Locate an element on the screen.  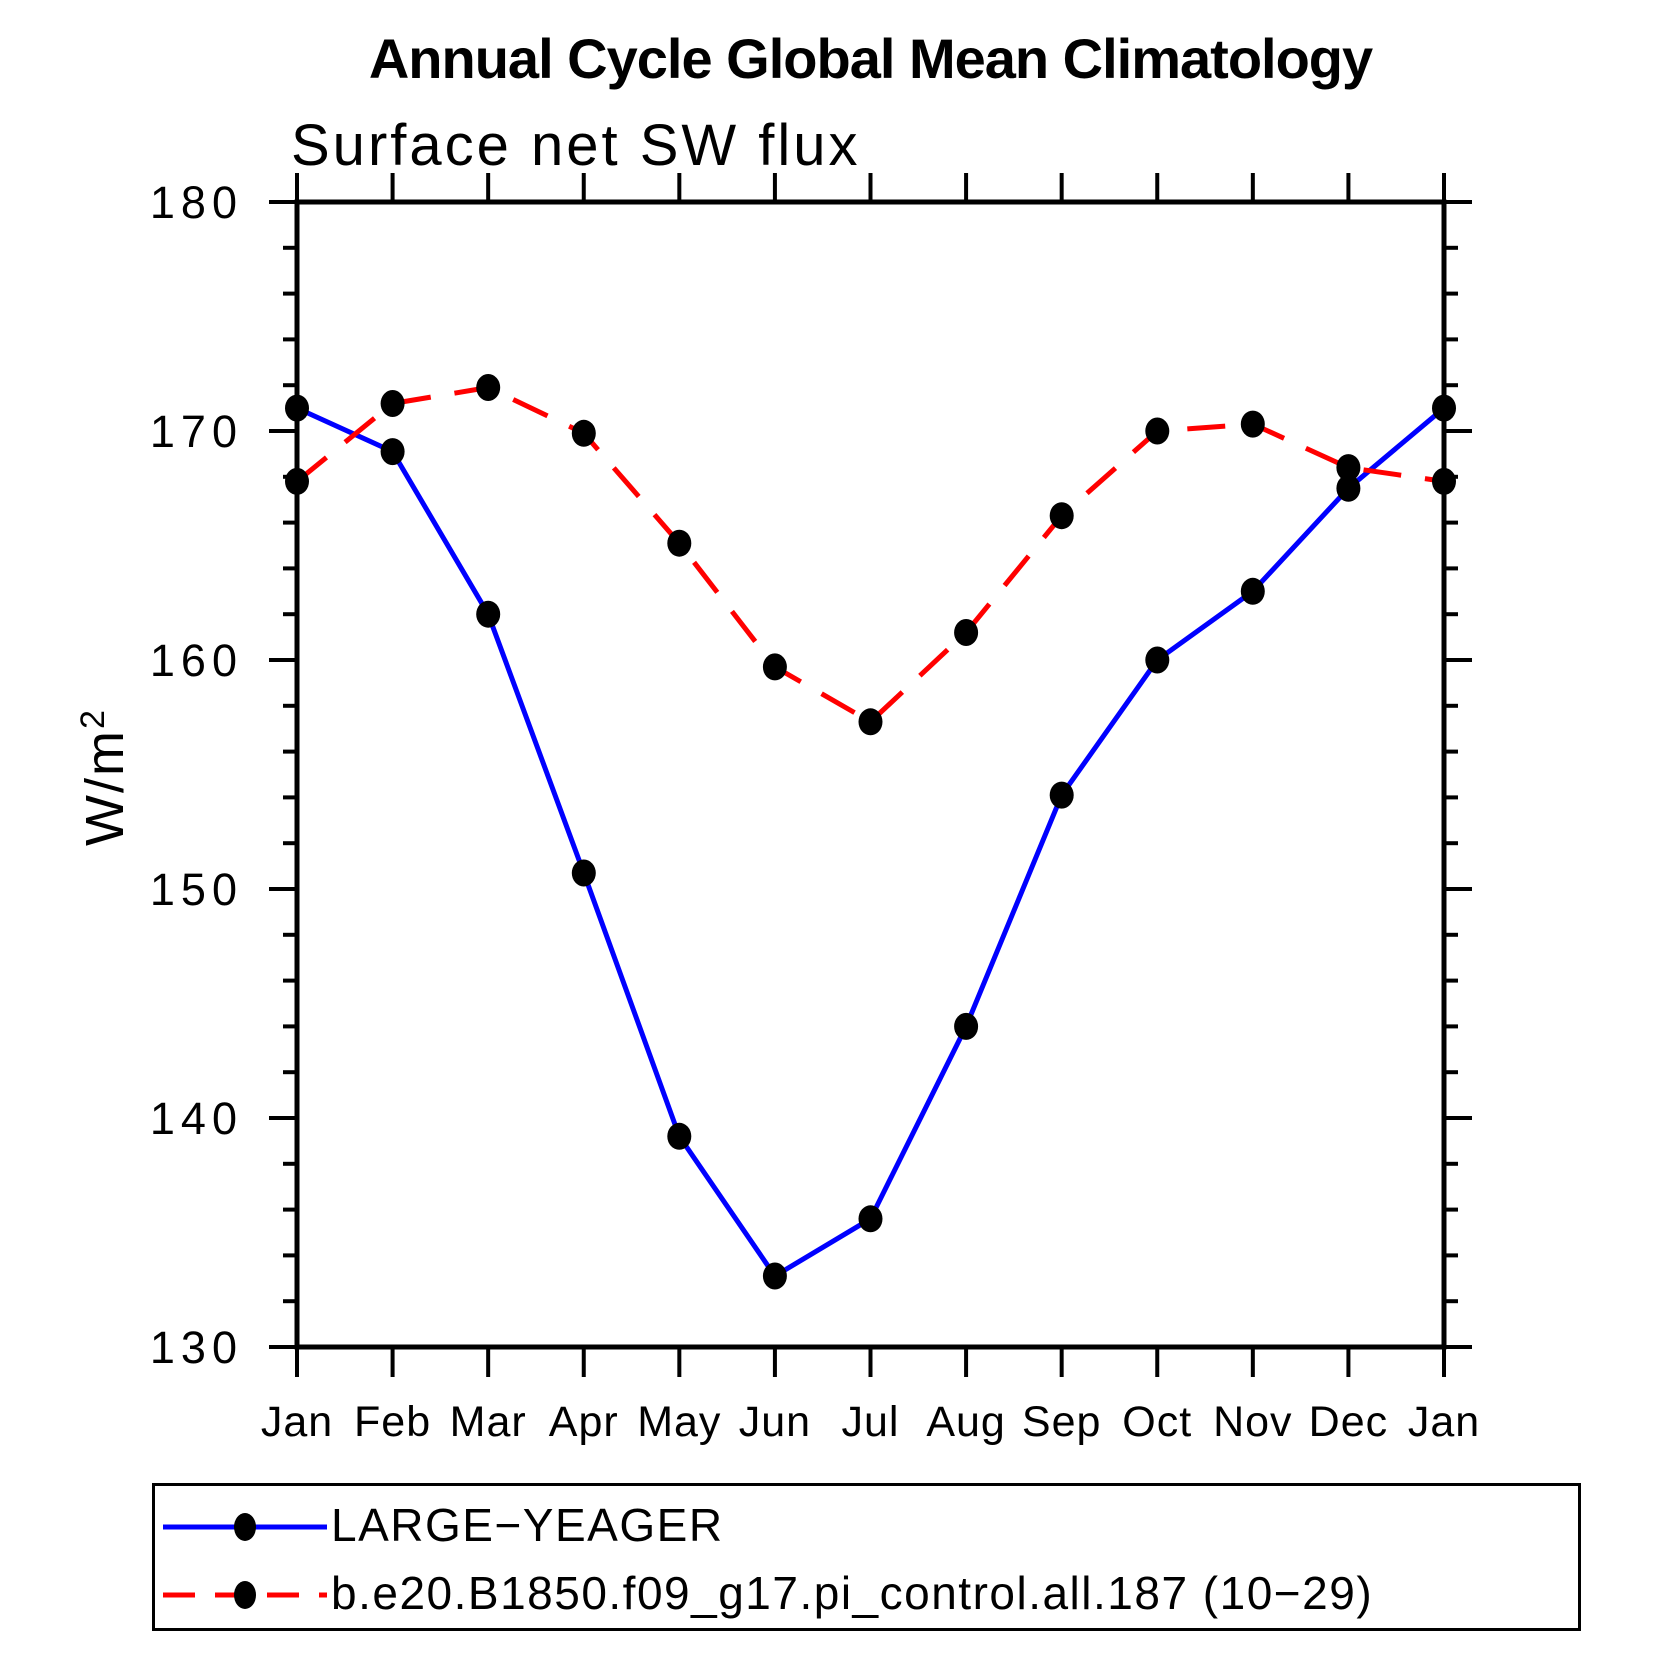
x-tick-label: Mar is located at coordinates (488, 1422).